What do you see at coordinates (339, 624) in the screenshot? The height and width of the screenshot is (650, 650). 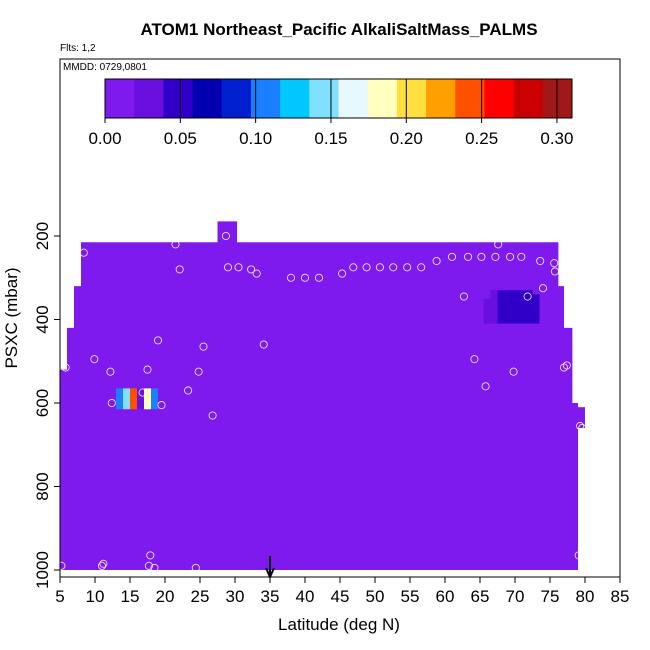 I see `x-axis-label: Latitude (deg N)` at bounding box center [339, 624].